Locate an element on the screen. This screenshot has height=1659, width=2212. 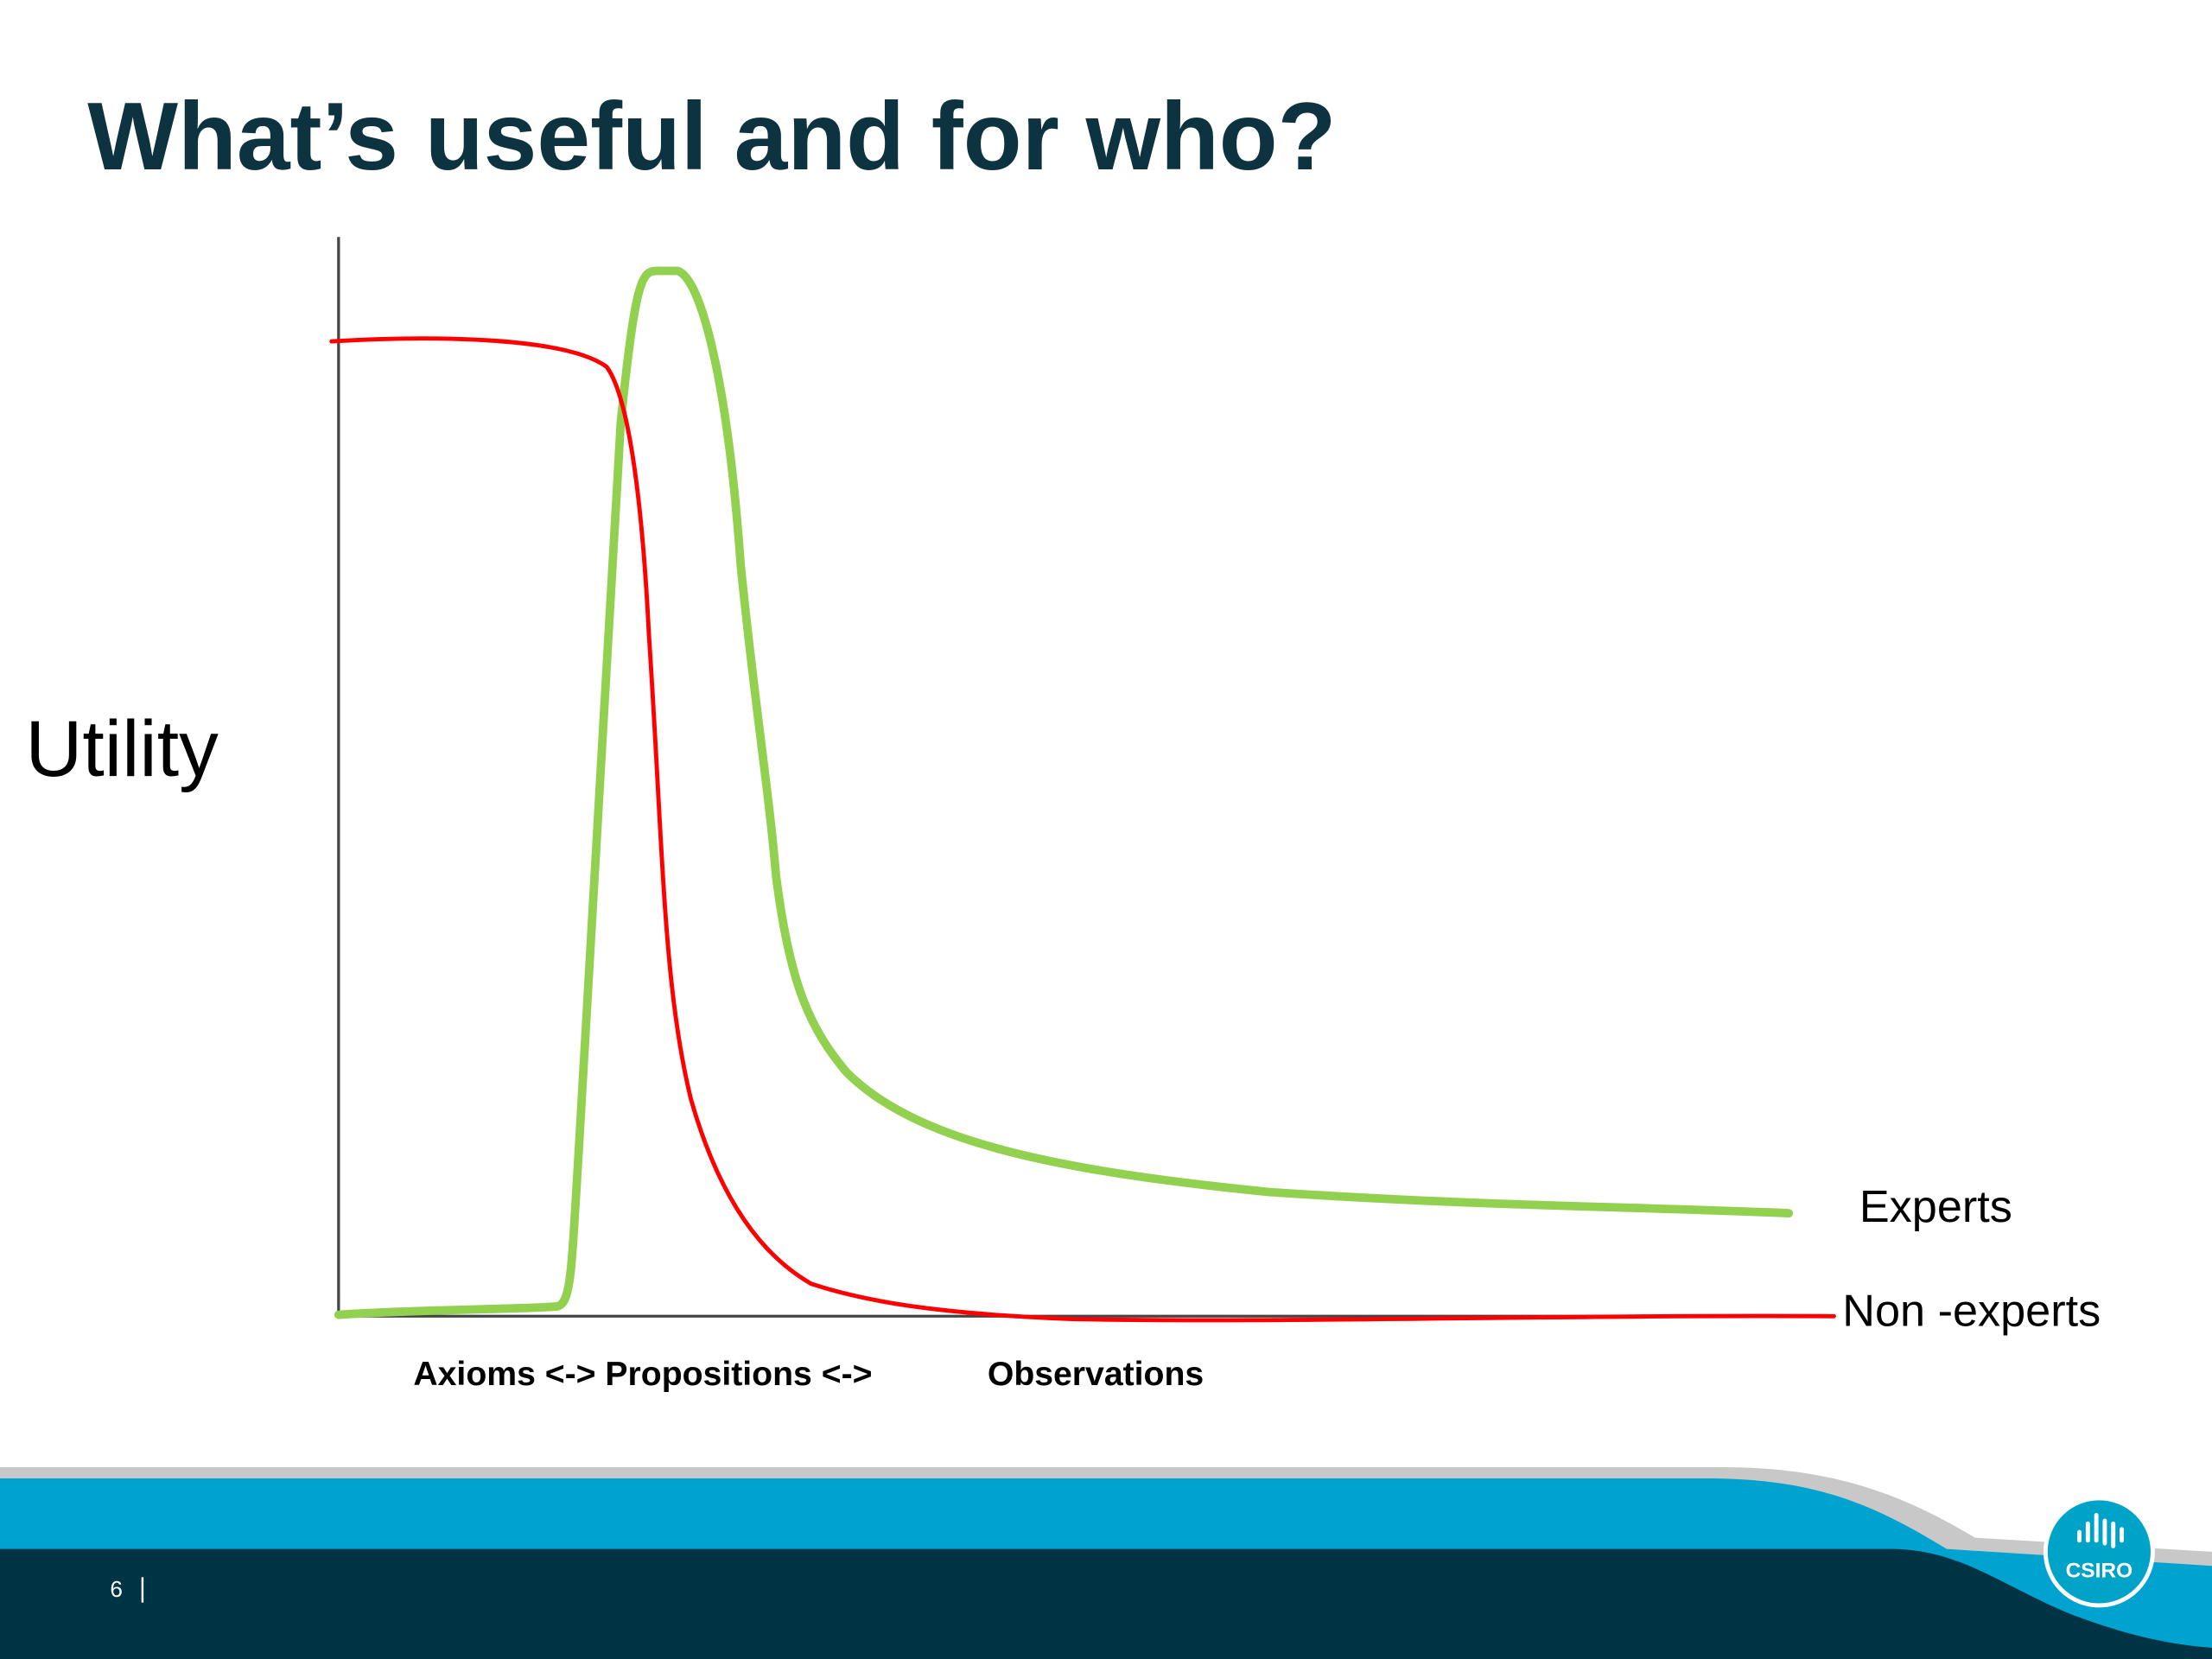
logo is located at coordinates (2099, 1552).